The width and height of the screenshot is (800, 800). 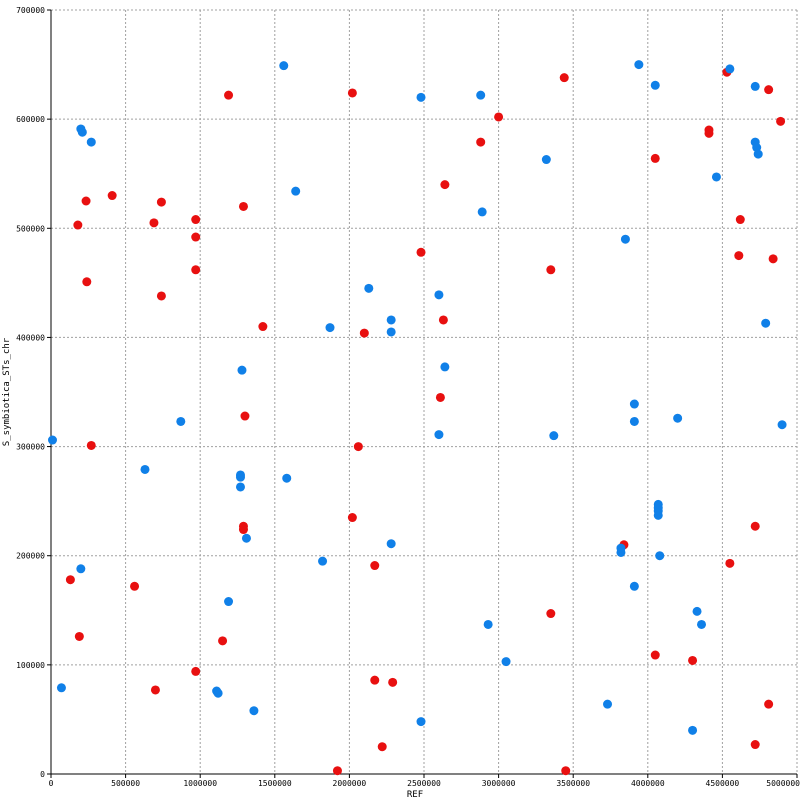 I want to click on y-tick-label: 200000, so click(x=30, y=556).